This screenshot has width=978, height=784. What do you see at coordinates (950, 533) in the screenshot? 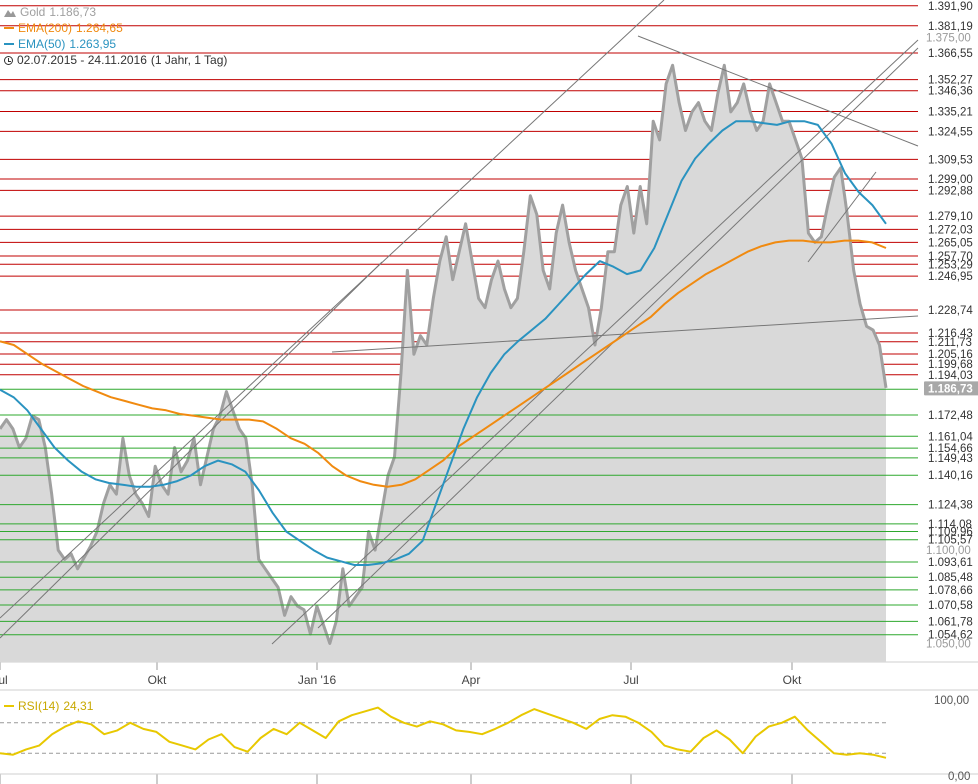
I see `support-level-label: 1.109,96` at bounding box center [950, 533].